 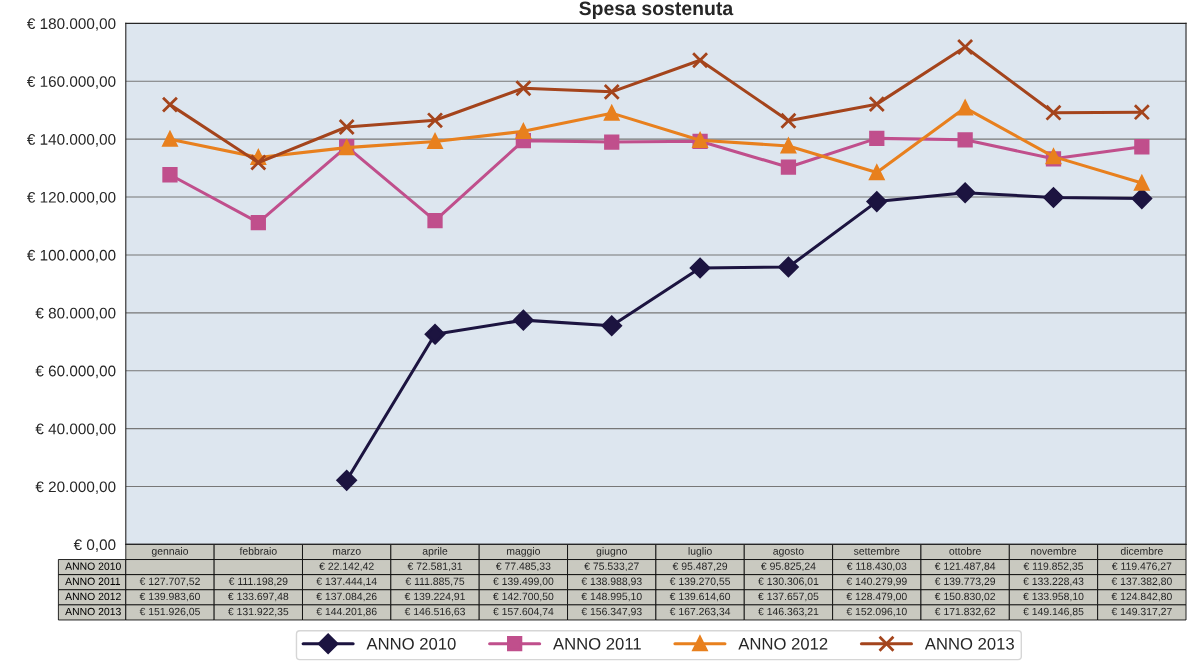 What do you see at coordinates (876, 582) in the screenshot?
I see `data-label: € 140.279,99` at bounding box center [876, 582].